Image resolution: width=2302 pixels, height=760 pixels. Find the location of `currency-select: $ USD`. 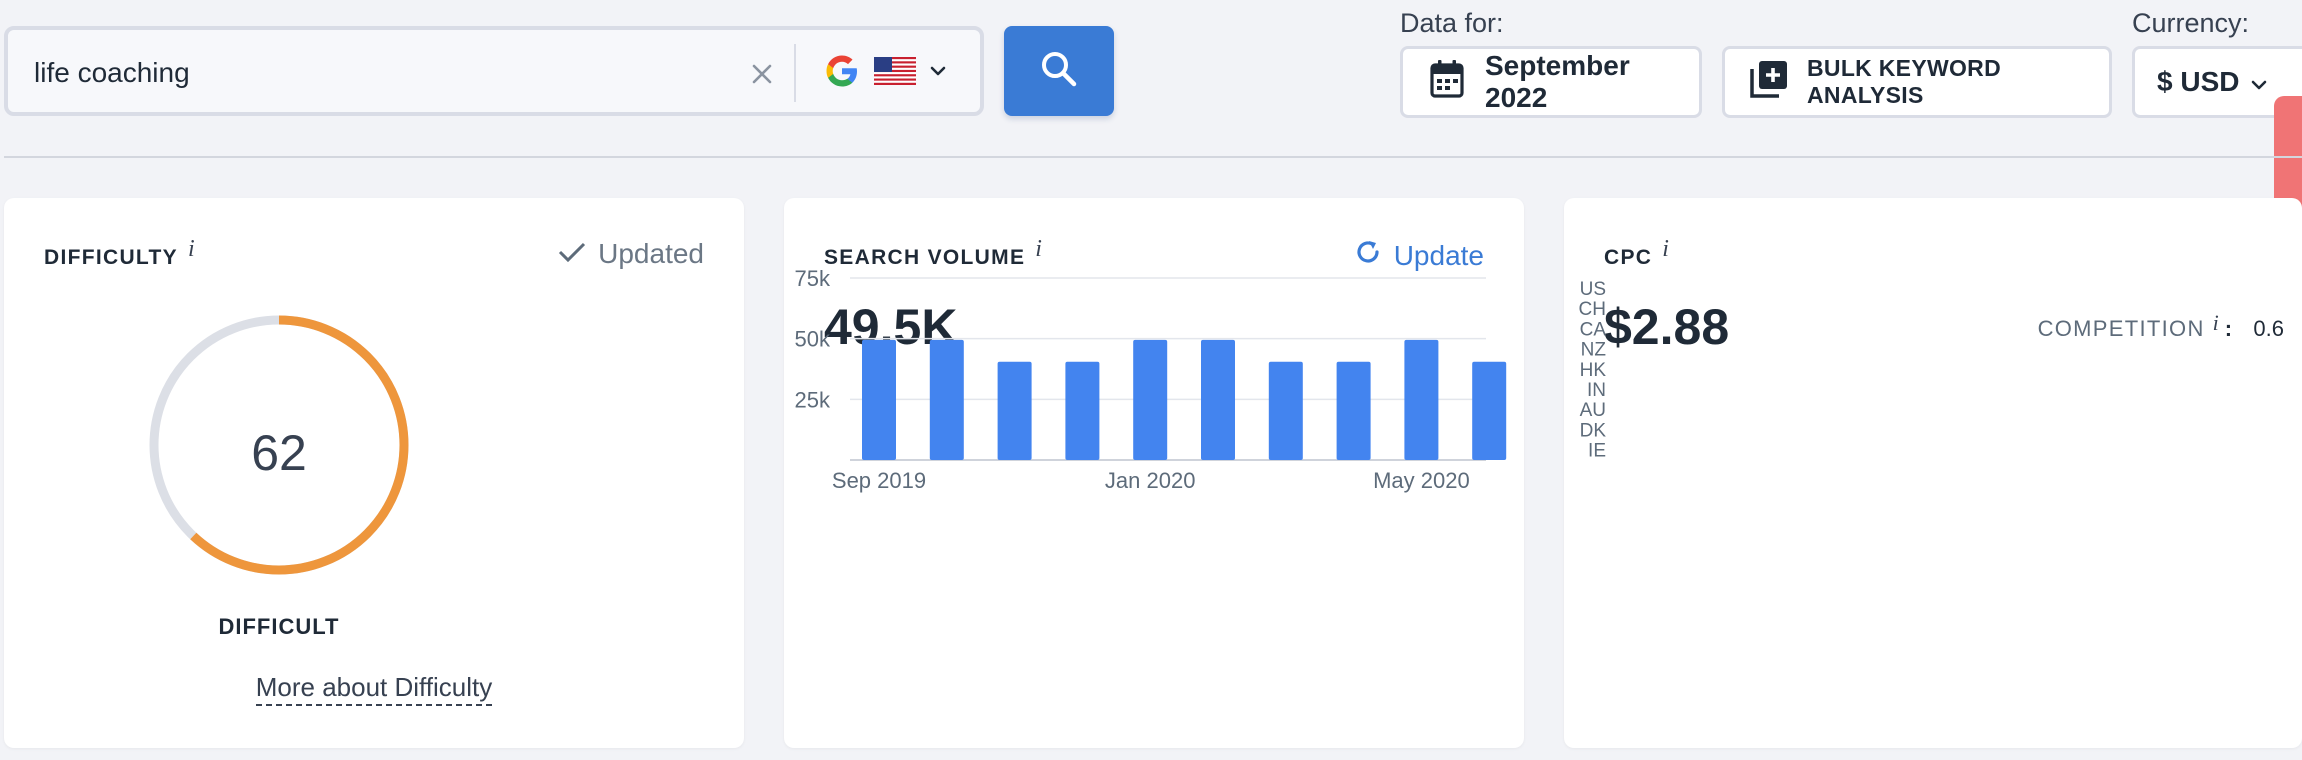

currency-select: $ USD is located at coordinates (2217, 82).